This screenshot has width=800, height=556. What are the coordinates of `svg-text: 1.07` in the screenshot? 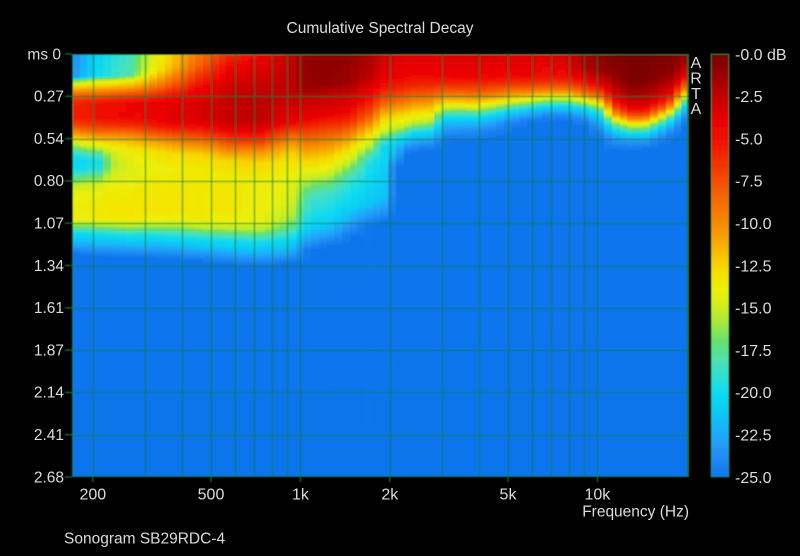 It's located at (49, 224).